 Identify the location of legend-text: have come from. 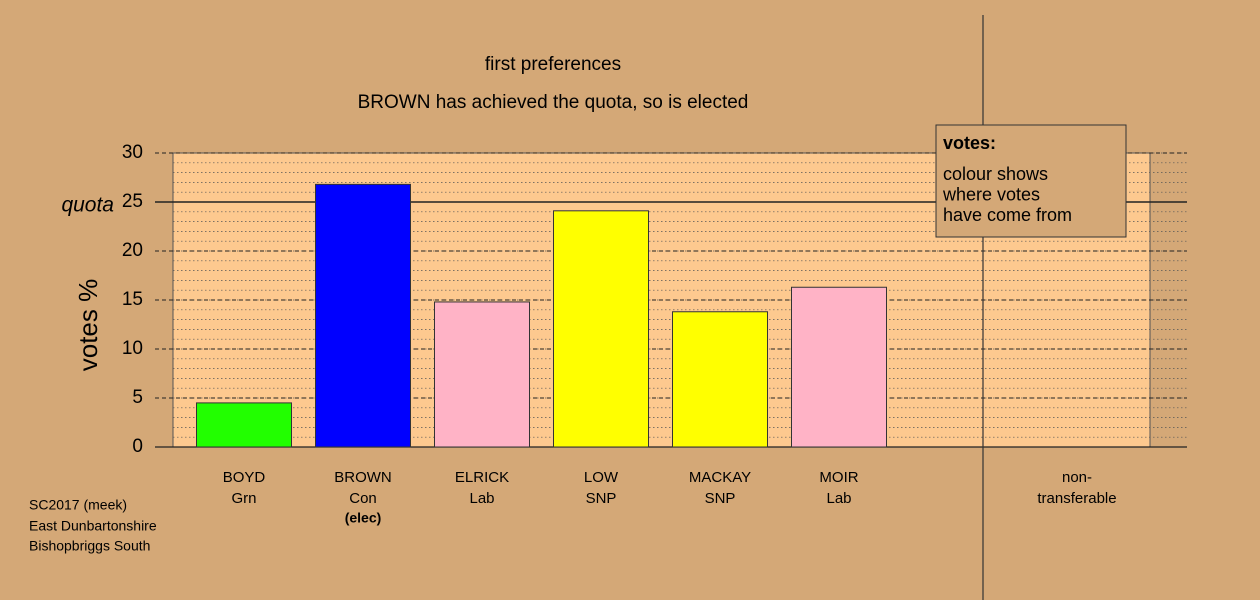
(1007, 215).